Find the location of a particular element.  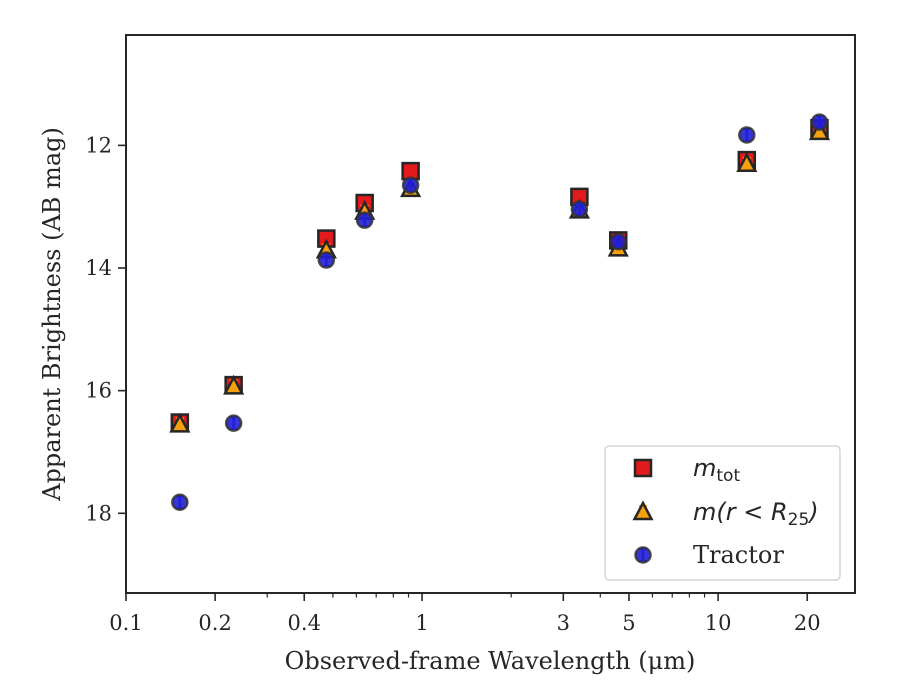

x-tick-label: 0.2 is located at coordinates (214, 623).